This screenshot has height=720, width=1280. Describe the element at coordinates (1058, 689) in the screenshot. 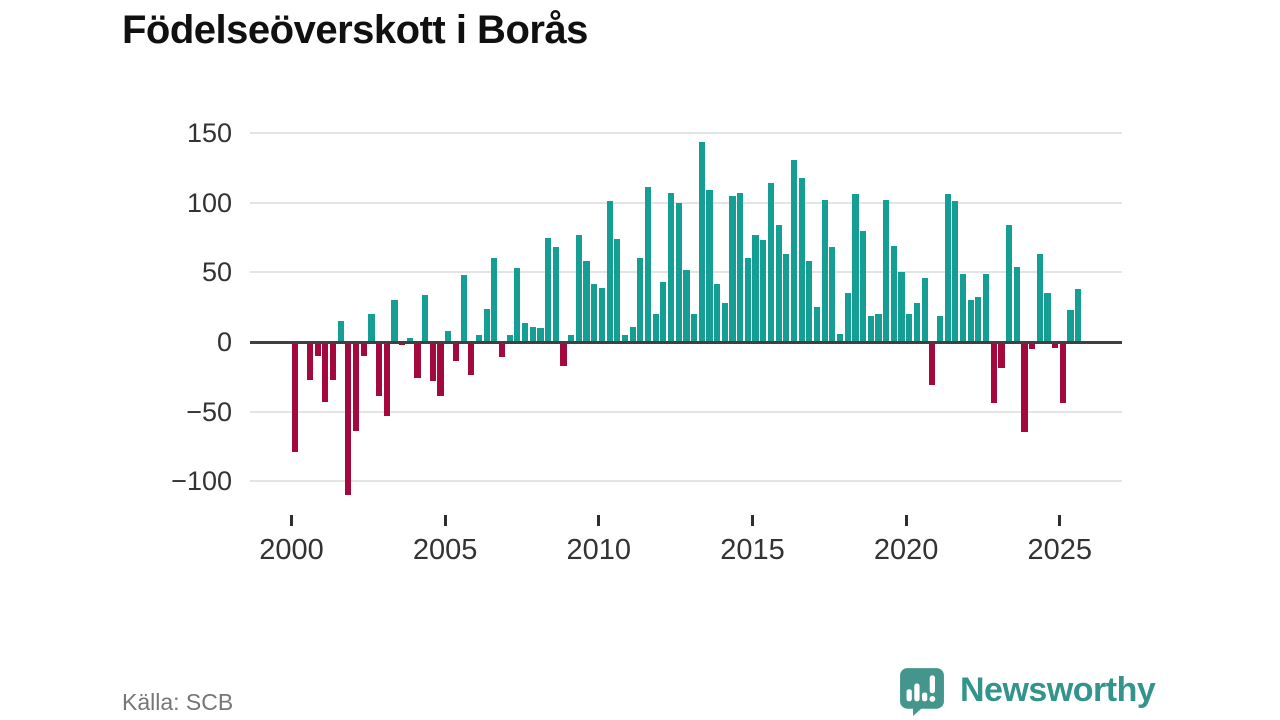

I see `brand-name: Newsworthy` at that location.